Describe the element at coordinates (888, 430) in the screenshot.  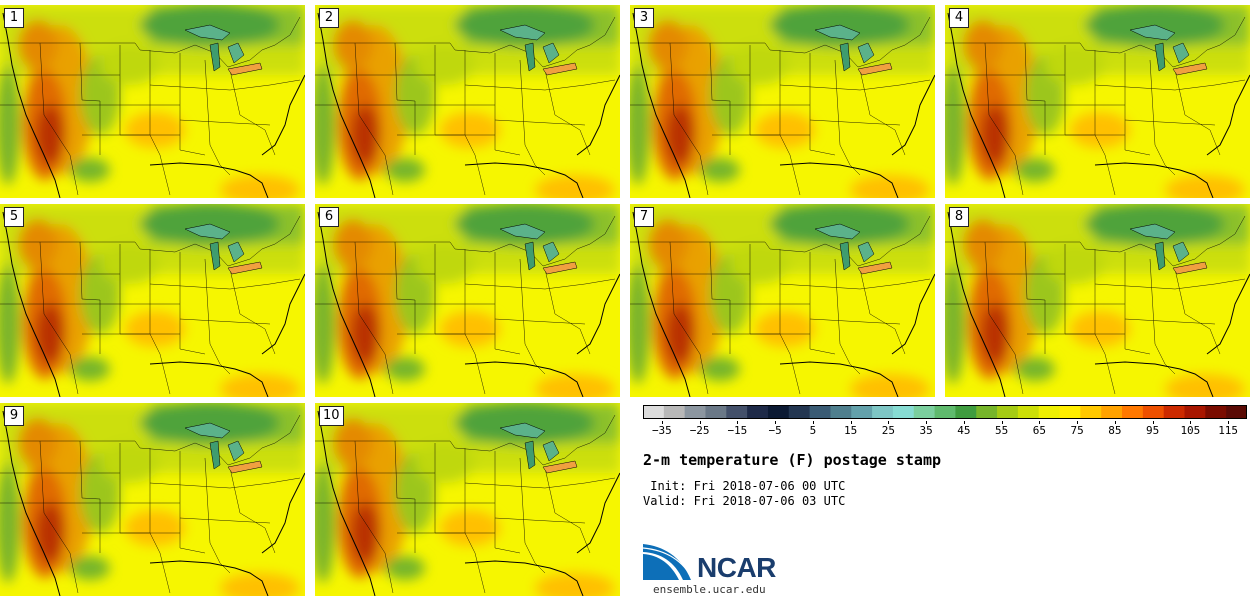
I see `colorbar-tick-label: 25` at that location.